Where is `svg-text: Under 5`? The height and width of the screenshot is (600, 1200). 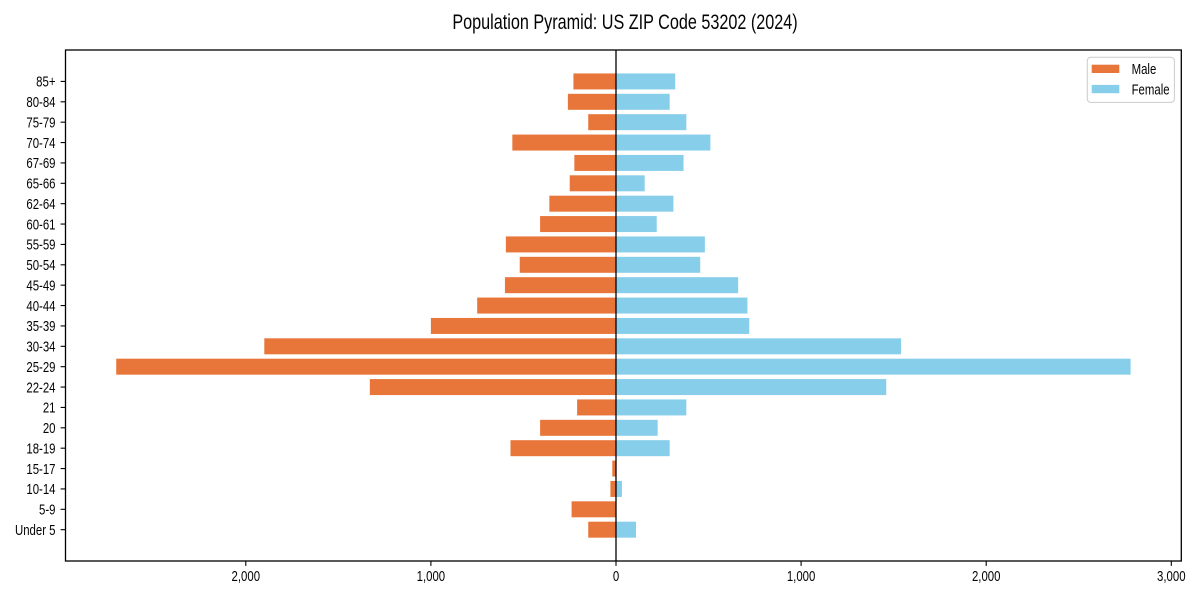
svg-text: Under 5 is located at coordinates (35, 529).